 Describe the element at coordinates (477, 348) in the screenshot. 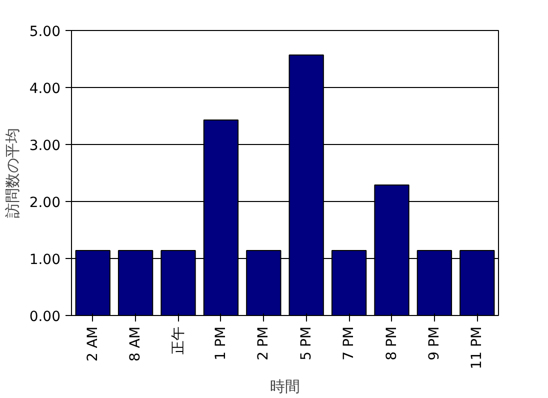

I see `x-tick-label: 11 PM` at that location.